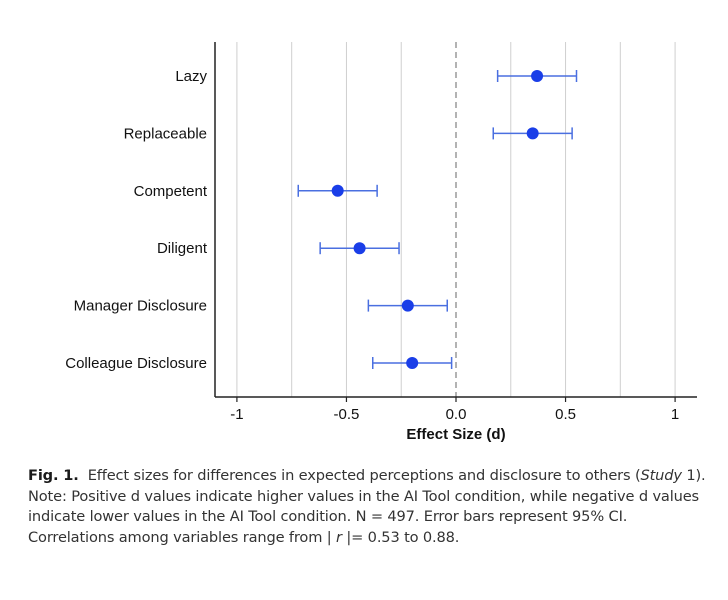  I want to click on category-label-colleague-disclosure: Colleague Disclosure, so click(136, 363).